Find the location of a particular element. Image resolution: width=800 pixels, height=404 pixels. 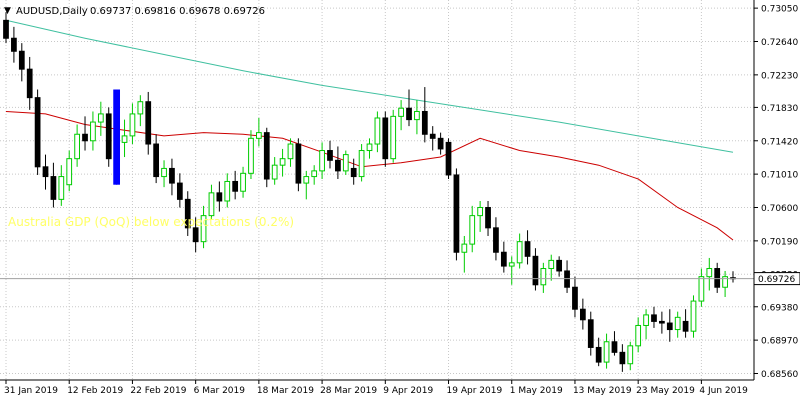

highlighted-candle is located at coordinates (117, 137).